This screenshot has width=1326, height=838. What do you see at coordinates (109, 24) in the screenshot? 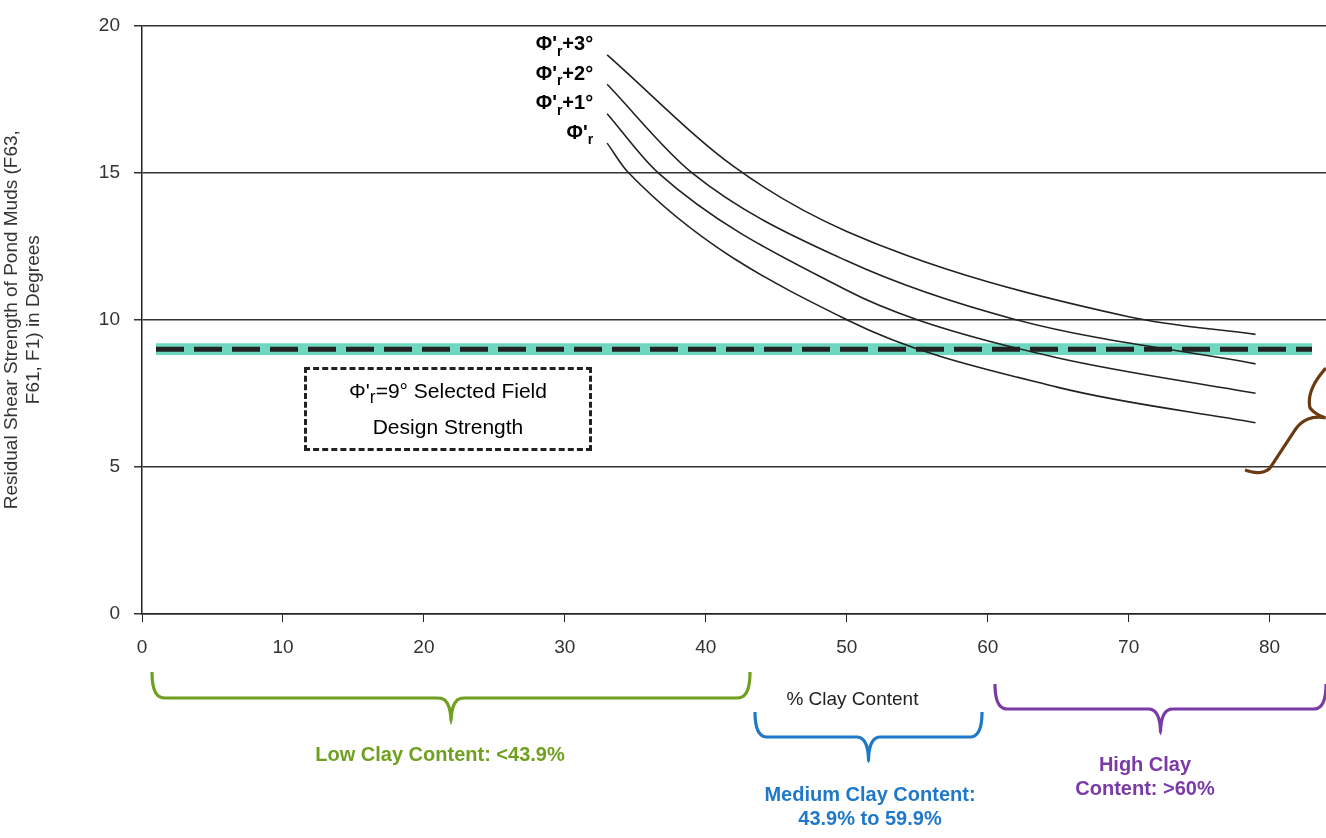
I see `y-tick-label: 20` at bounding box center [109, 24].